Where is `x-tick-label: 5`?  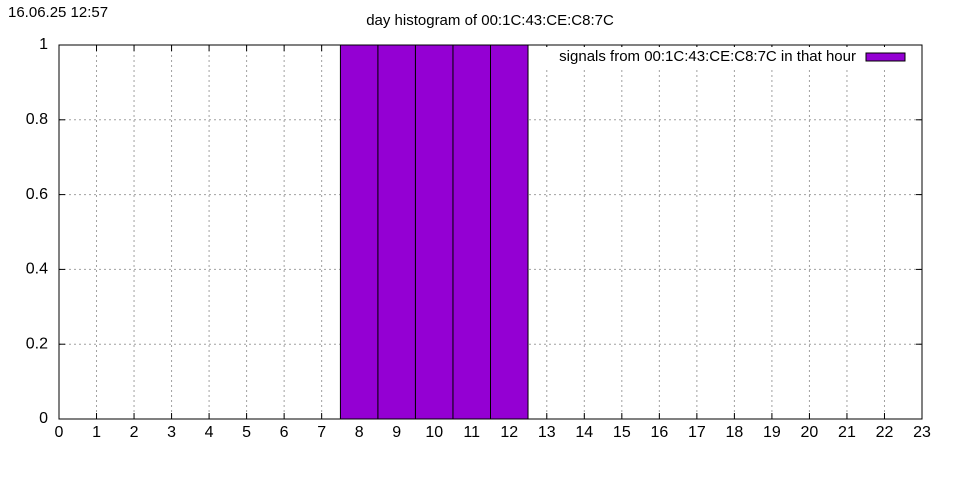 x-tick-label: 5 is located at coordinates (246, 432).